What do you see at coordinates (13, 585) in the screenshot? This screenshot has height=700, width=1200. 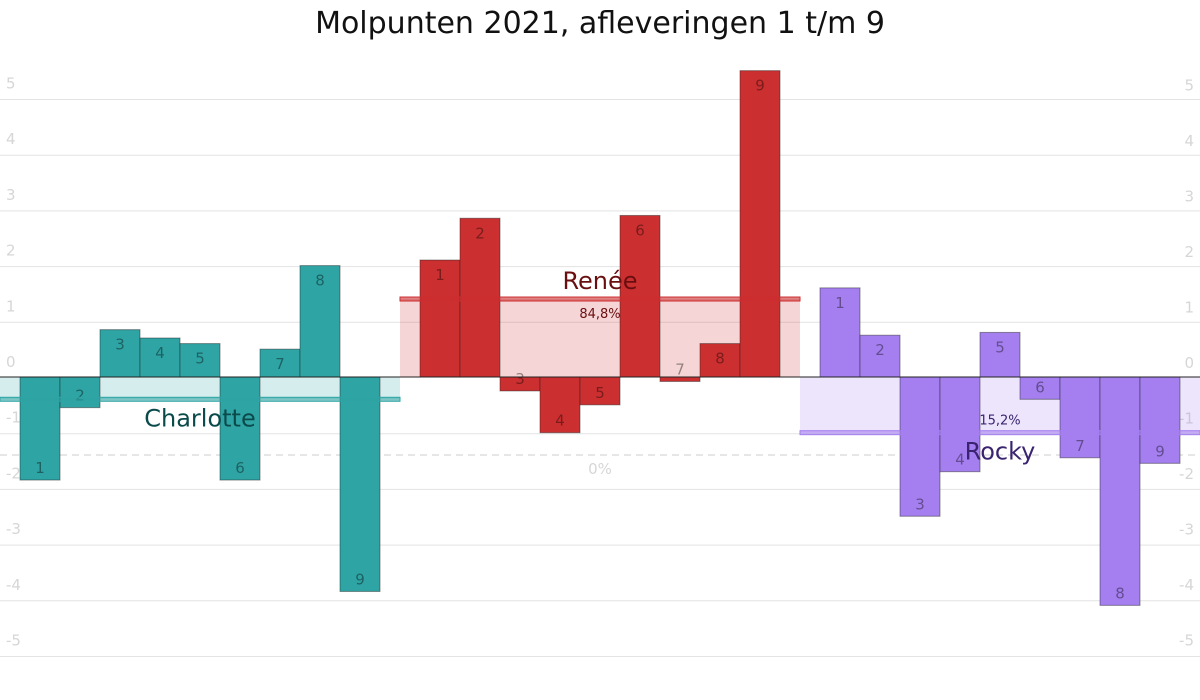 I see `left-tick-label: -4` at bounding box center [13, 585].